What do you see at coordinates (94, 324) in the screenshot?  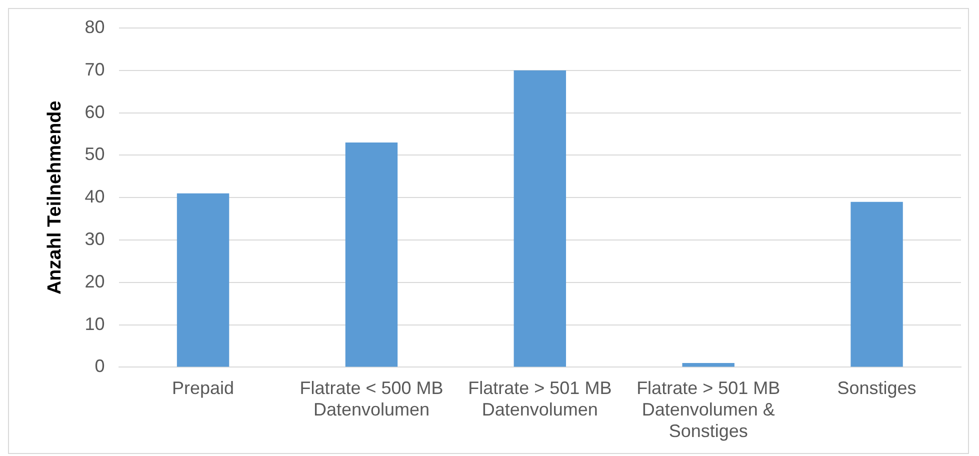 I see `y-tick-label: 10` at bounding box center [94, 324].